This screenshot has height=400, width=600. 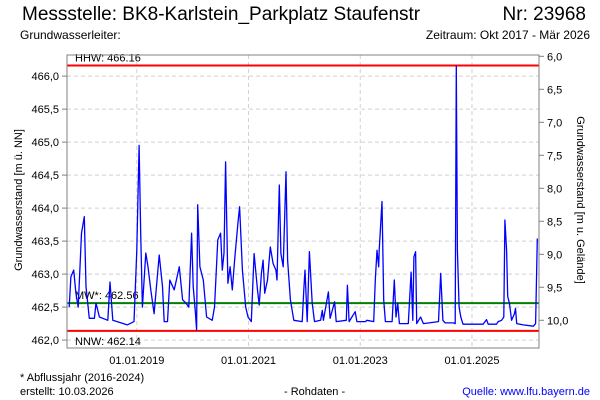 I want to click on y2-tick-label: 9,5, so click(x=554, y=288).